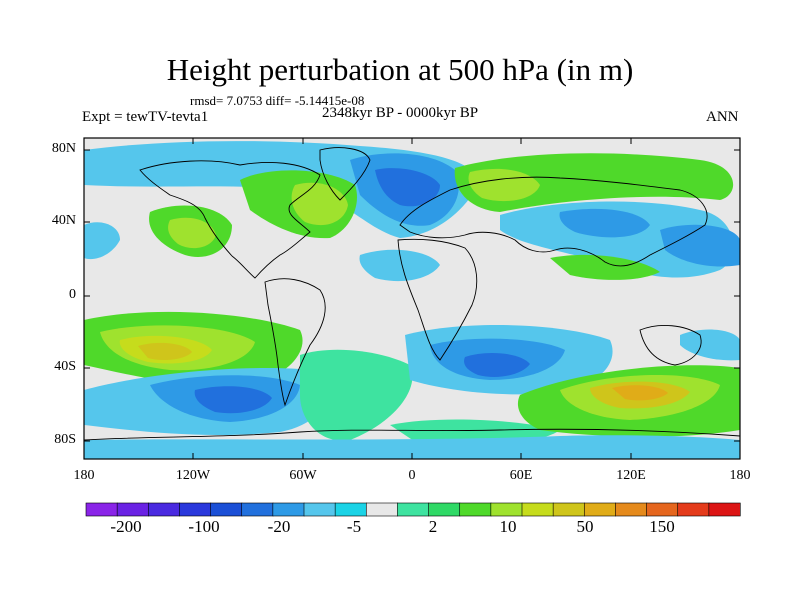  I want to click on x-tick-label: 60E, so click(521, 475).